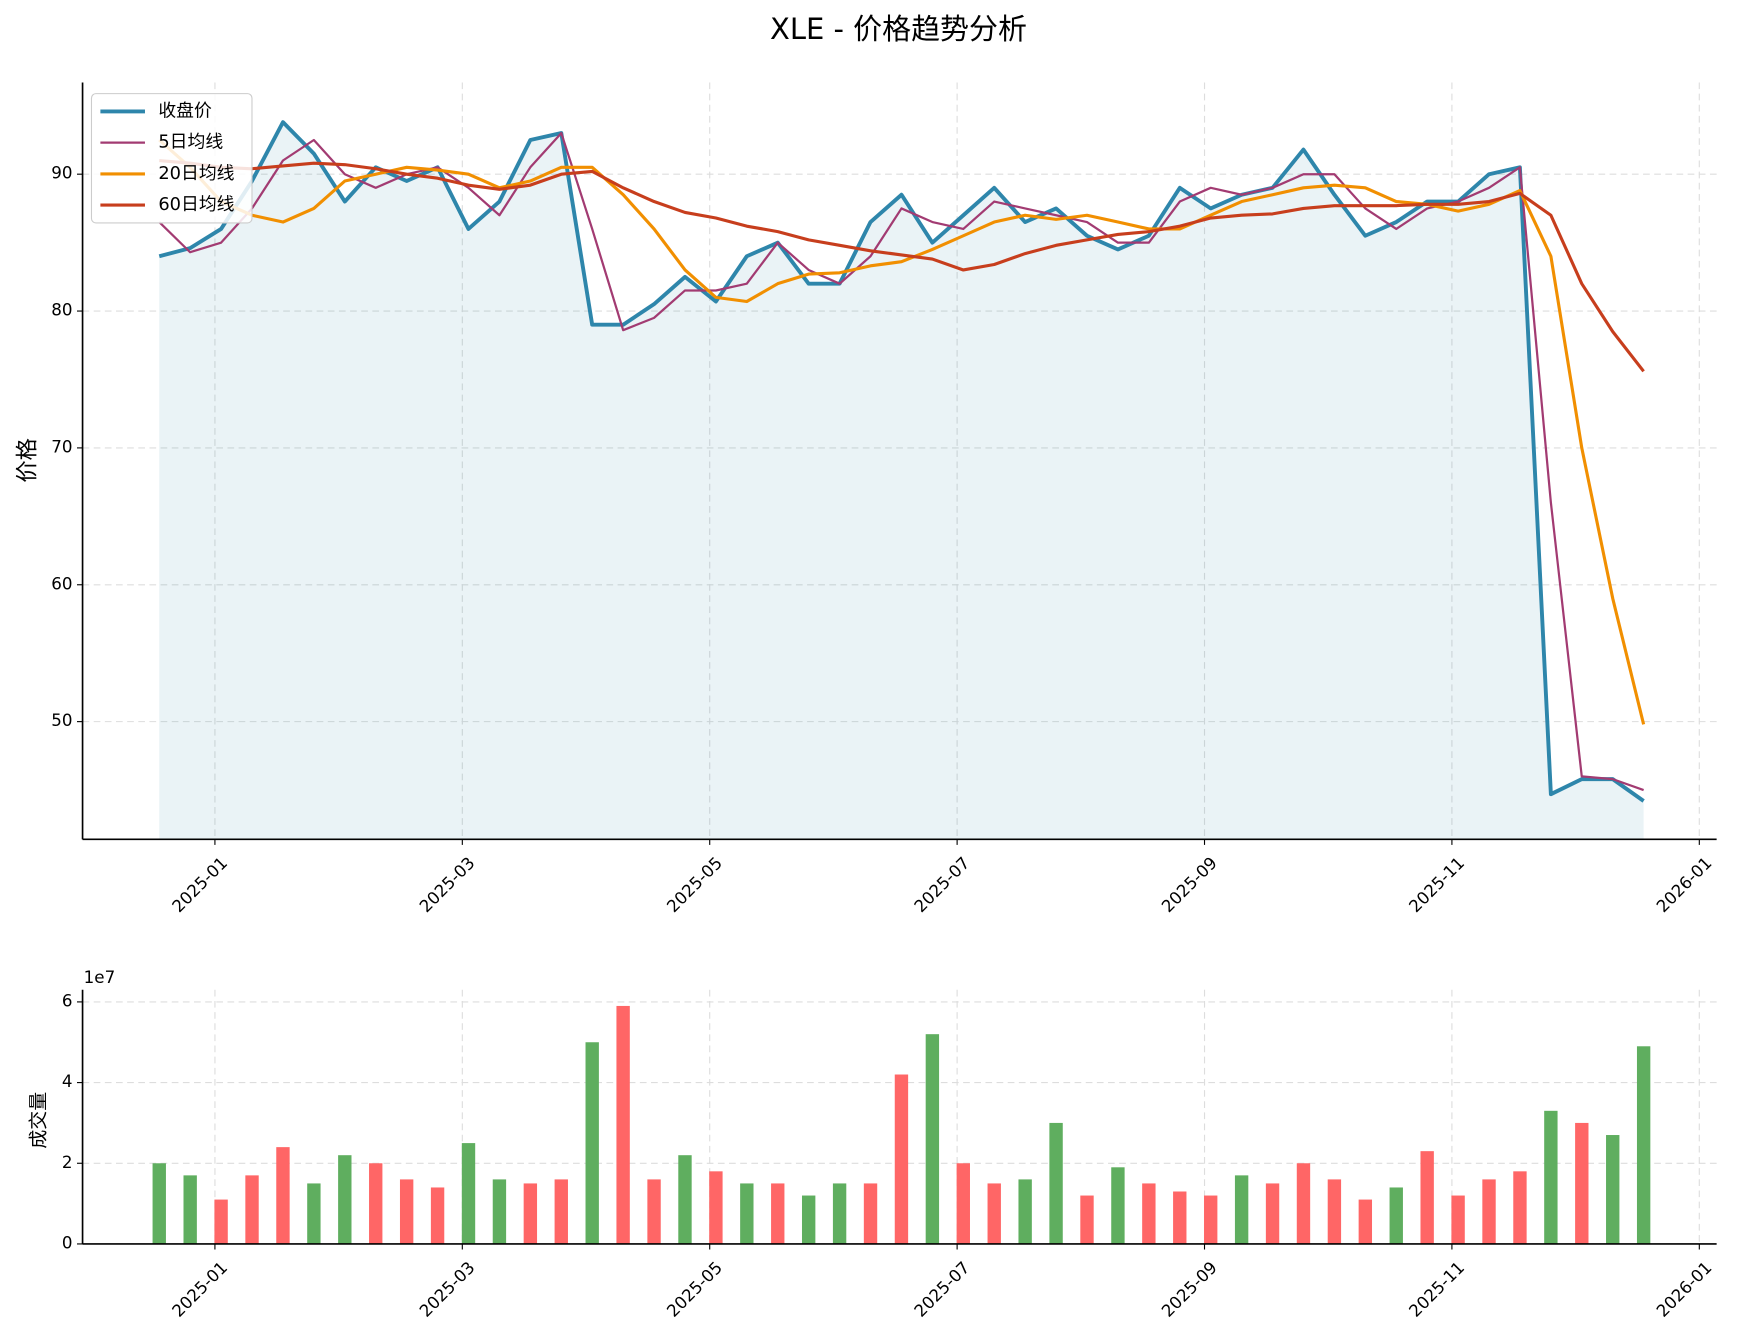 The height and width of the screenshot is (1336, 1739). What do you see at coordinates (67, 1000) in the screenshot?
I see `y-tick-label: 6` at bounding box center [67, 1000].